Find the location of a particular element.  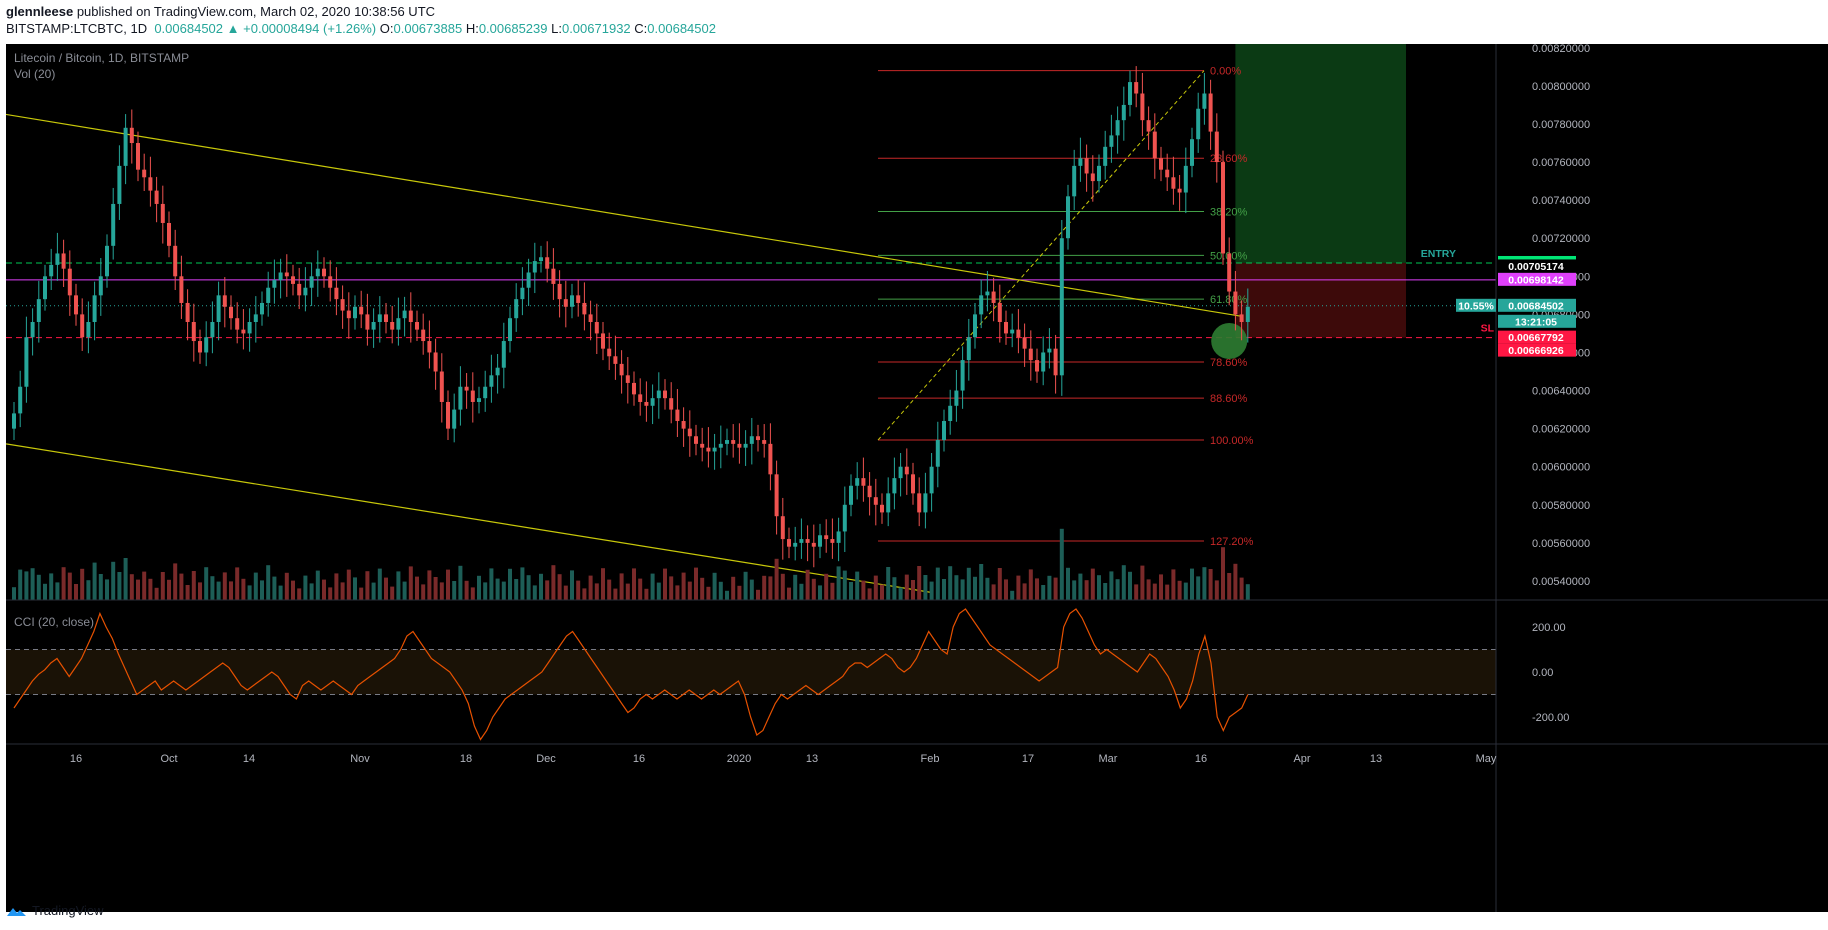

publisher-name: glennleese is located at coordinates (40, 11).